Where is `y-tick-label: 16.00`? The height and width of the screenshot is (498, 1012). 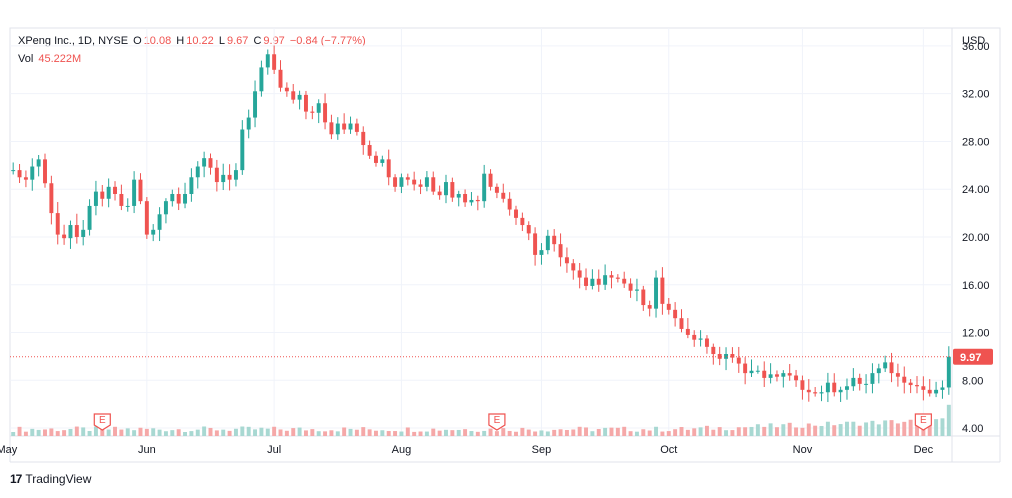
y-tick-label: 16.00 is located at coordinates (976, 286).